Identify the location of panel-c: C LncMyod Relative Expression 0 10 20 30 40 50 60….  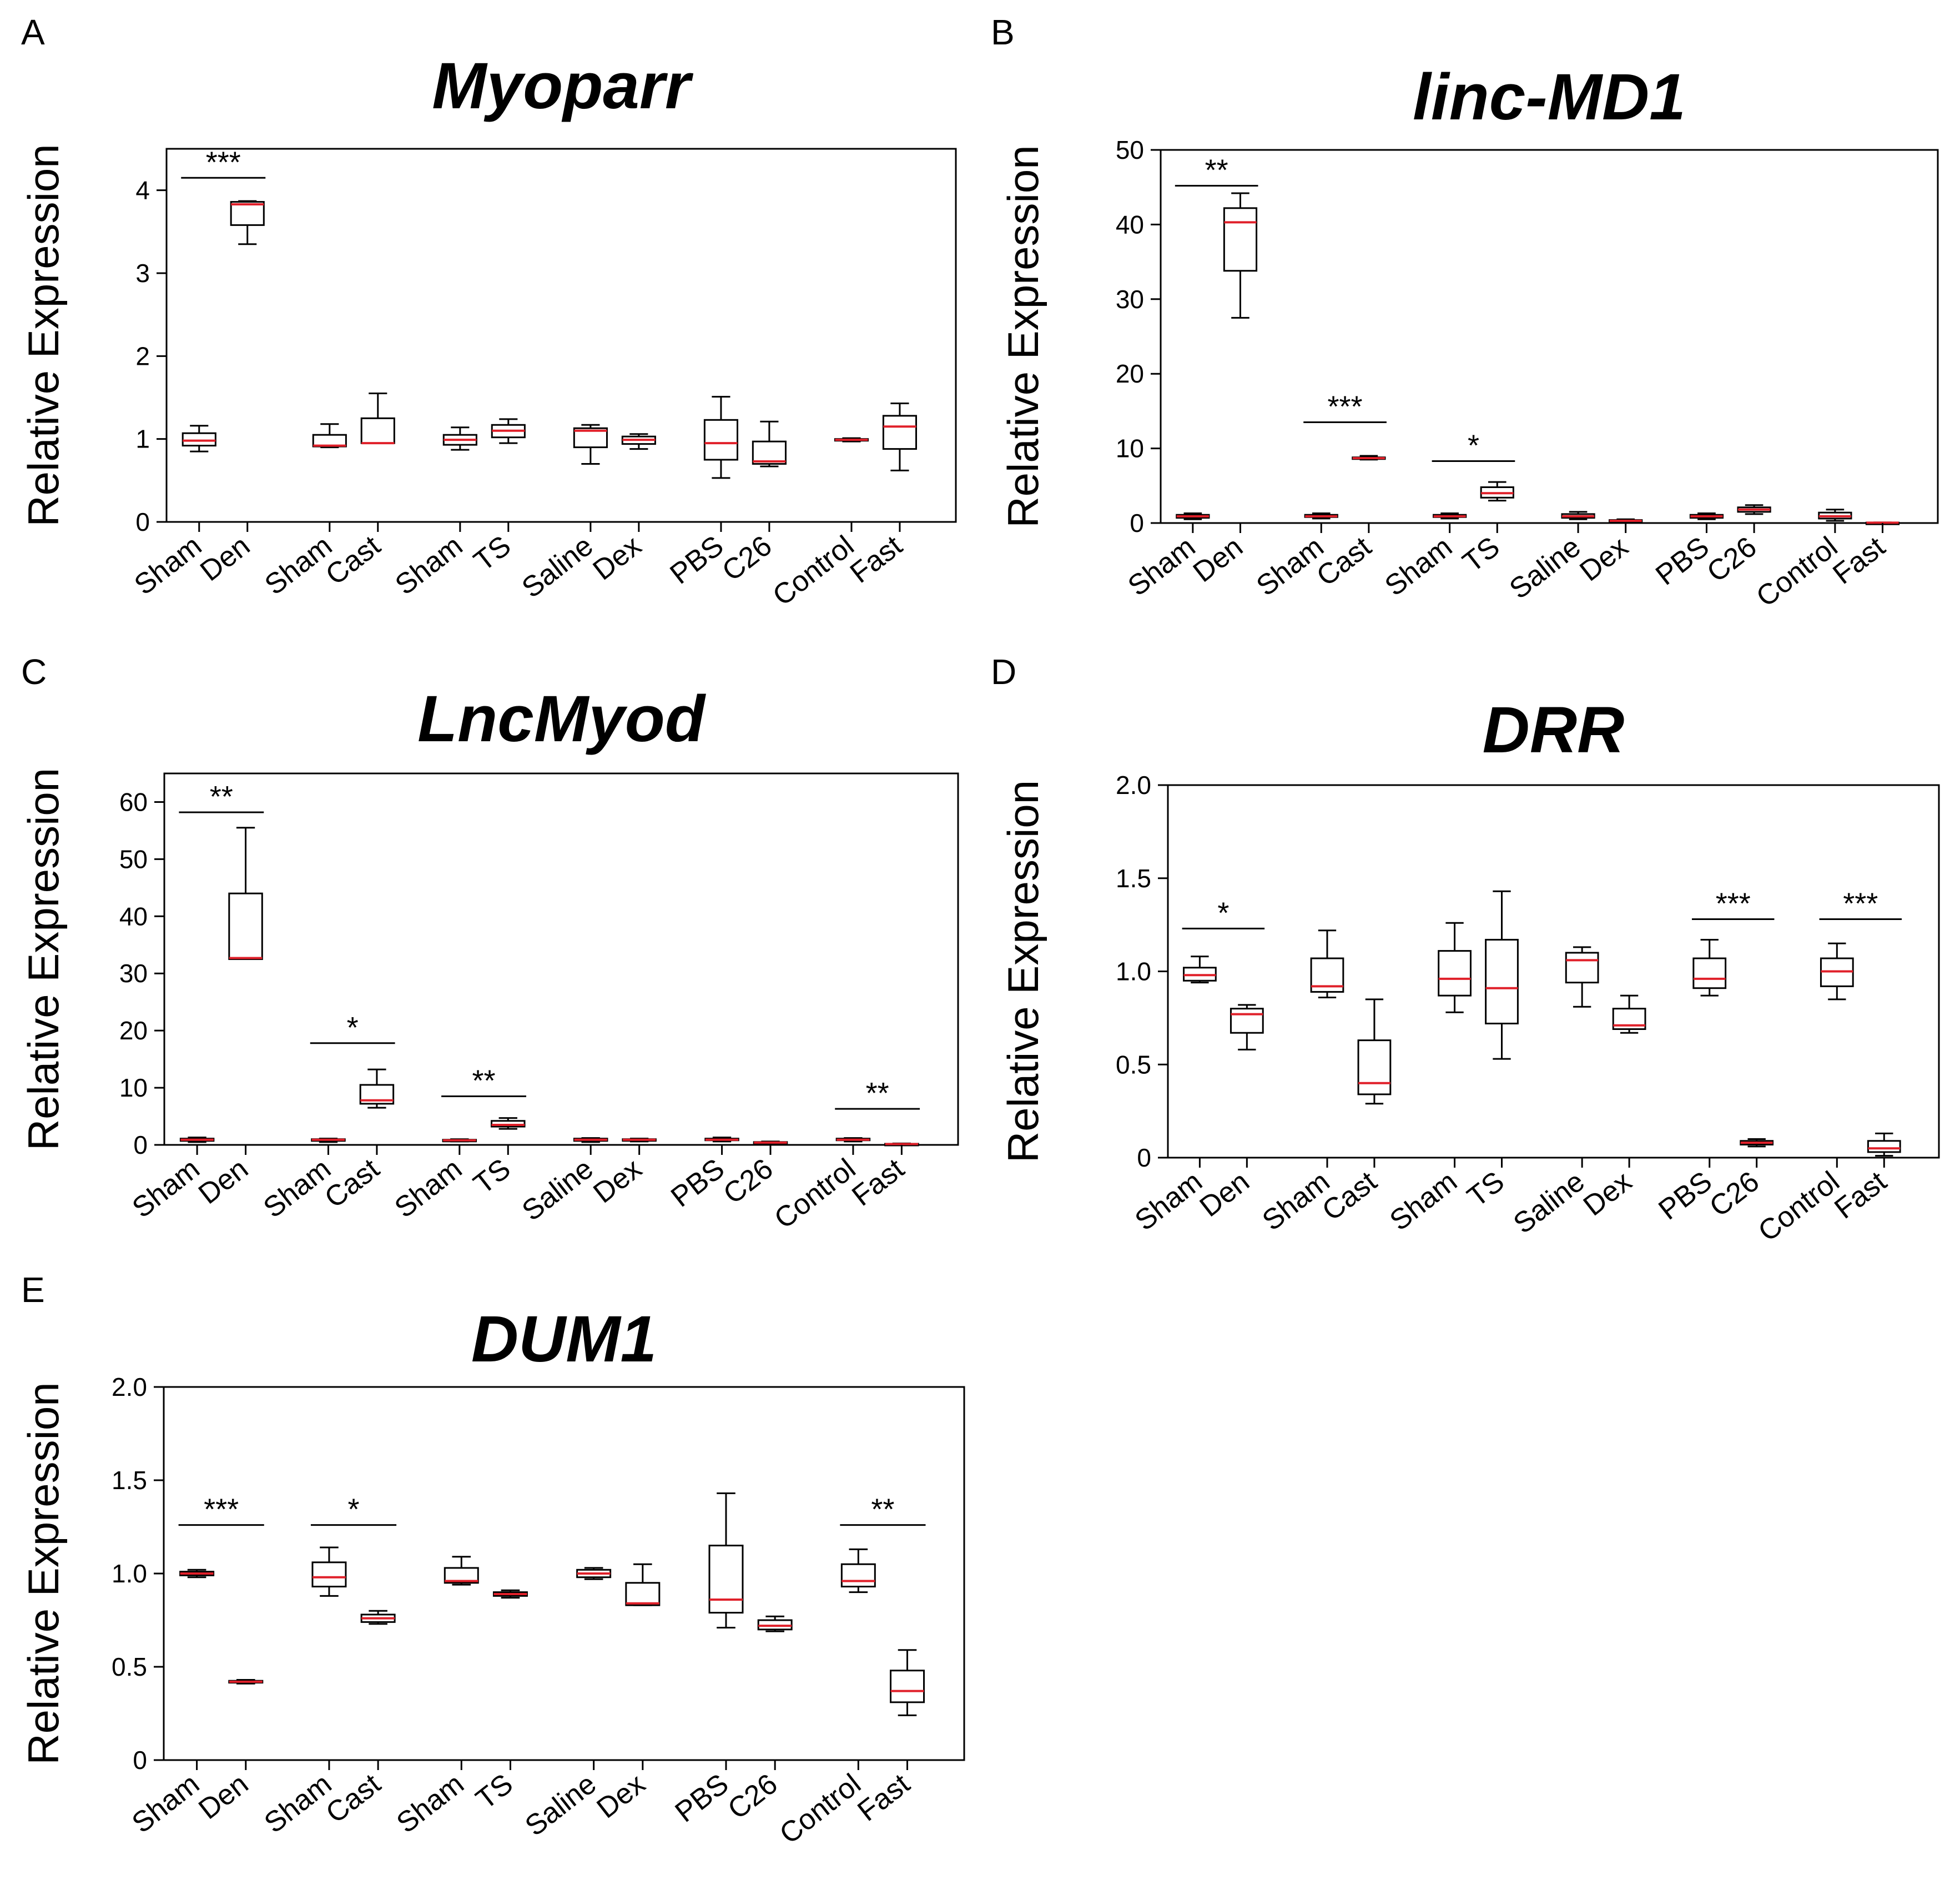
(489, 943).